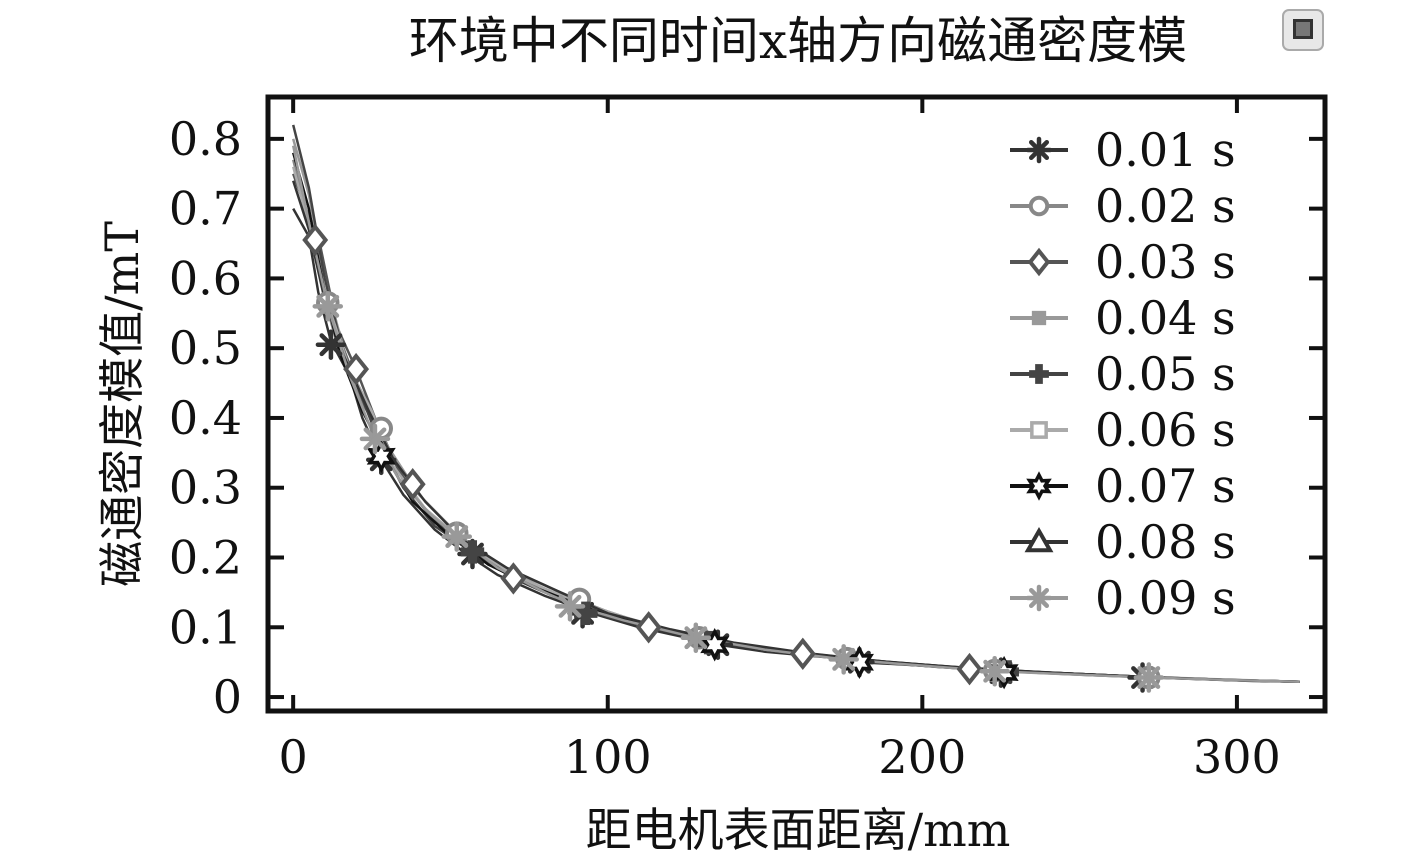 This screenshot has width=1417, height=866. I want to click on legend-item: 0.05 s, so click(1123, 374).